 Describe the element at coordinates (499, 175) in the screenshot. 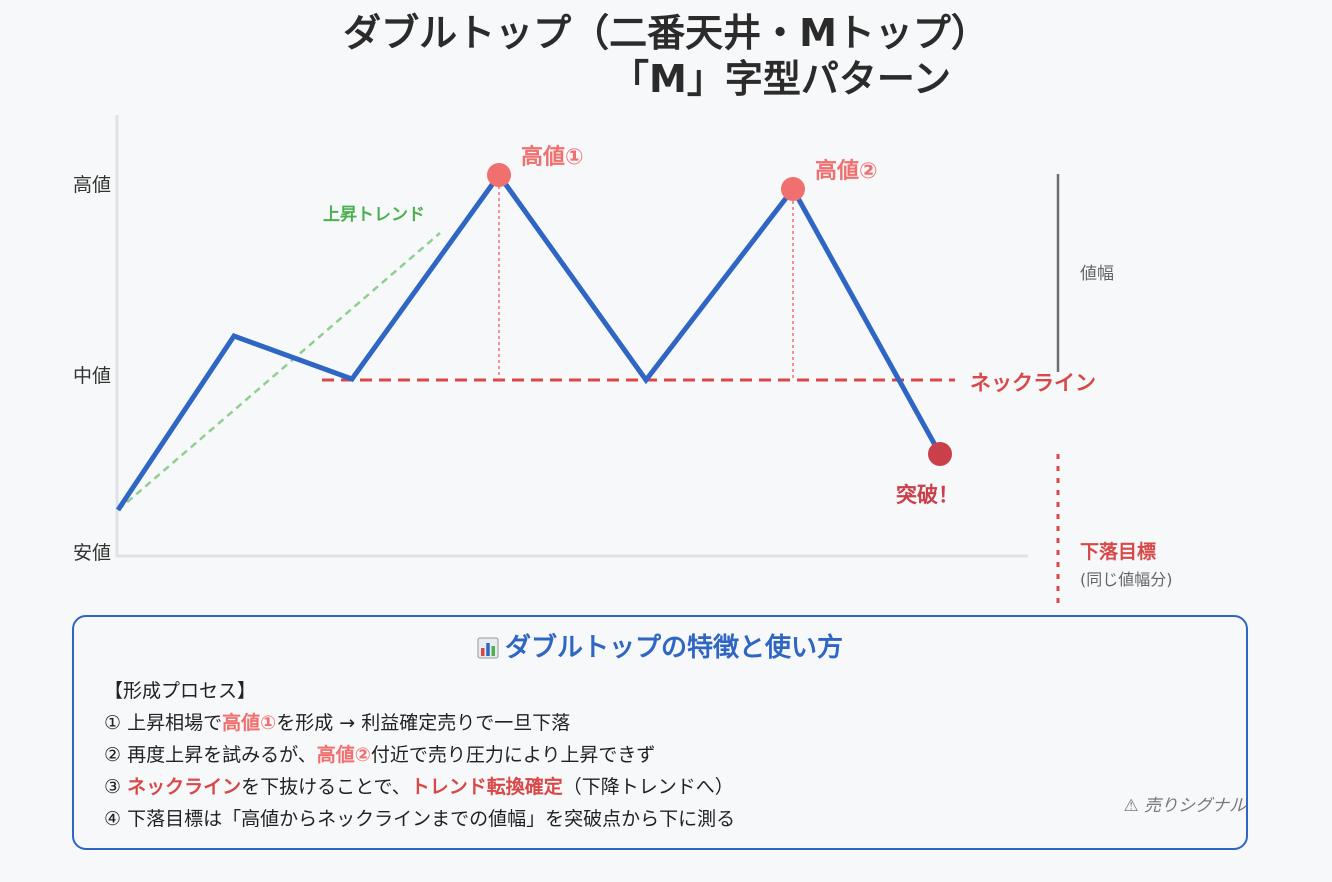

I see `peak1-point` at that location.